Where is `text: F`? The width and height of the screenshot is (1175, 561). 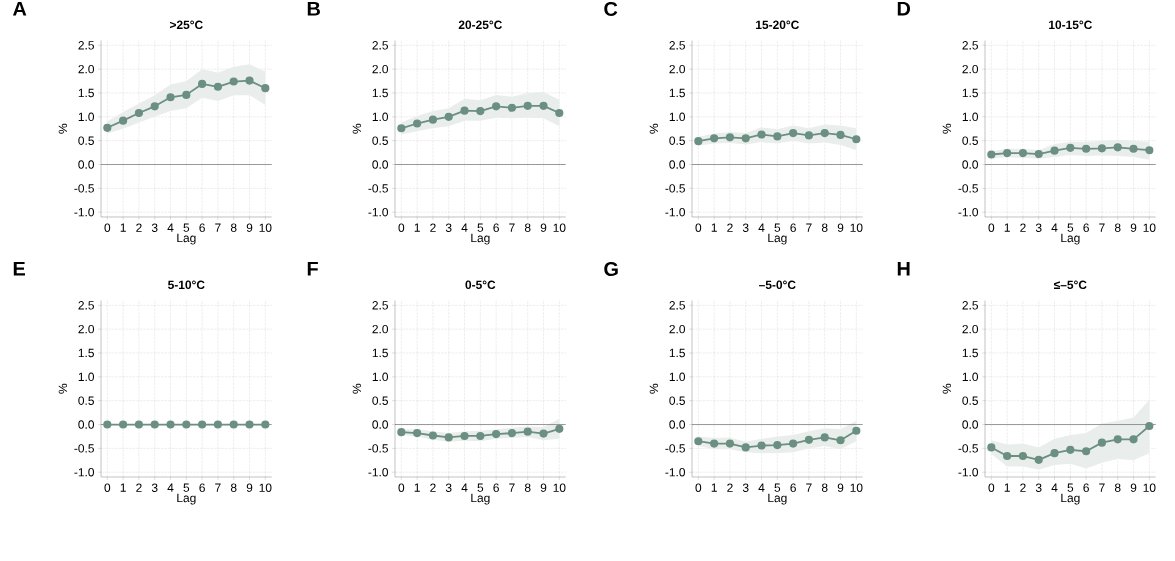
text: F is located at coordinates (312, 268).